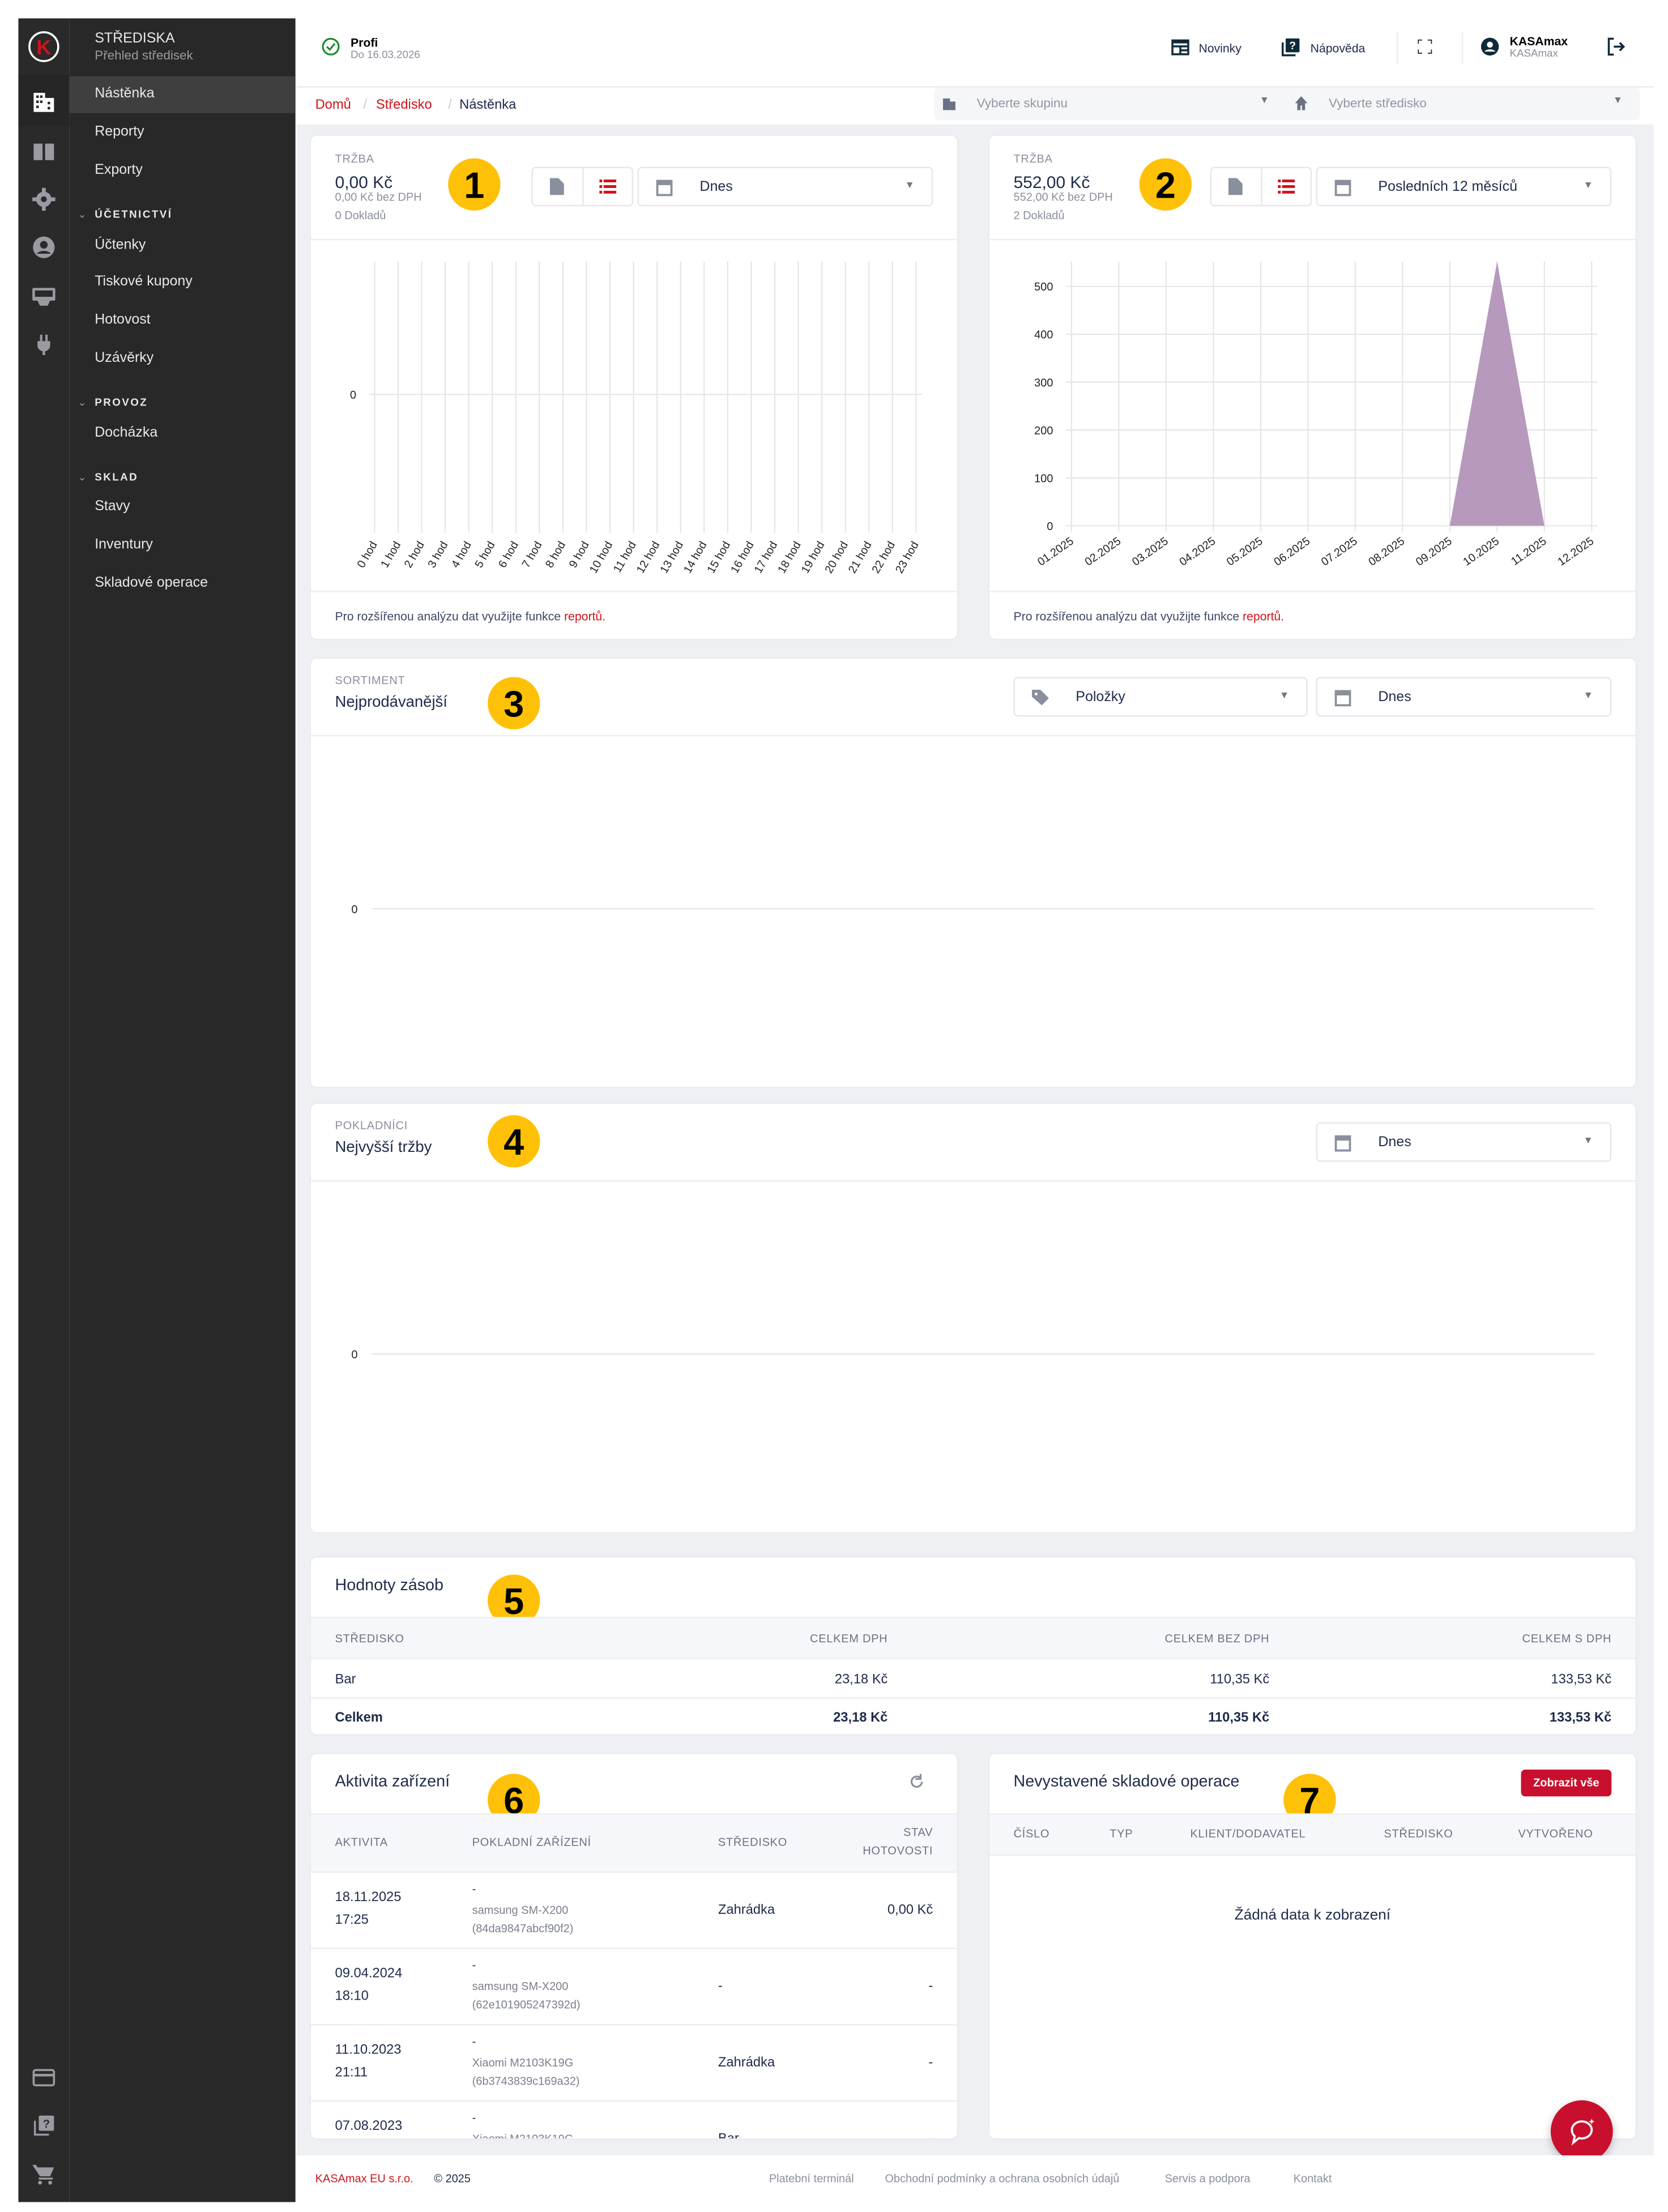 Image resolution: width=1668 pixels, height=2212 pixels. Describe the element at coordinates (44, 151) in the screenshot. I see `book-icon` at that location.